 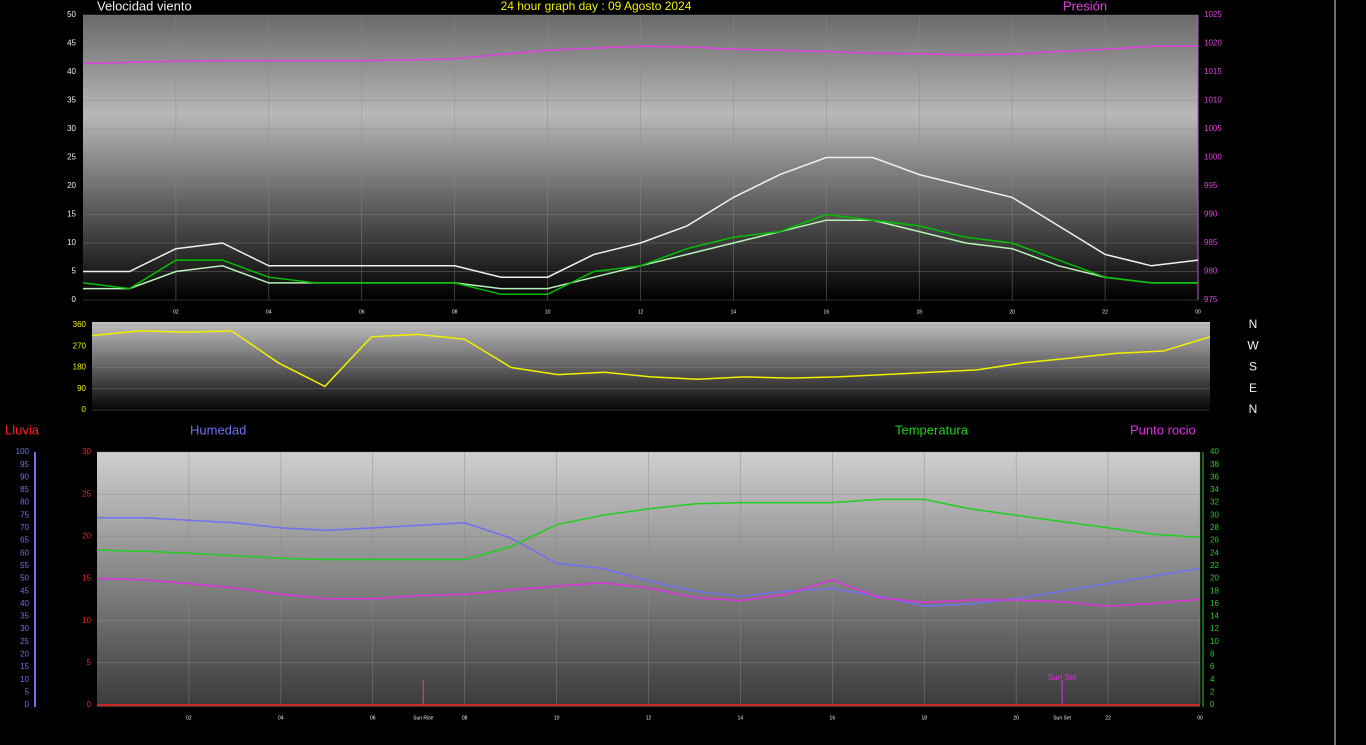 What do you see at coordinates (1214, 489) in the screenshot?
I see `y2-tick-label: 34` at bounding box center [1214, 489].